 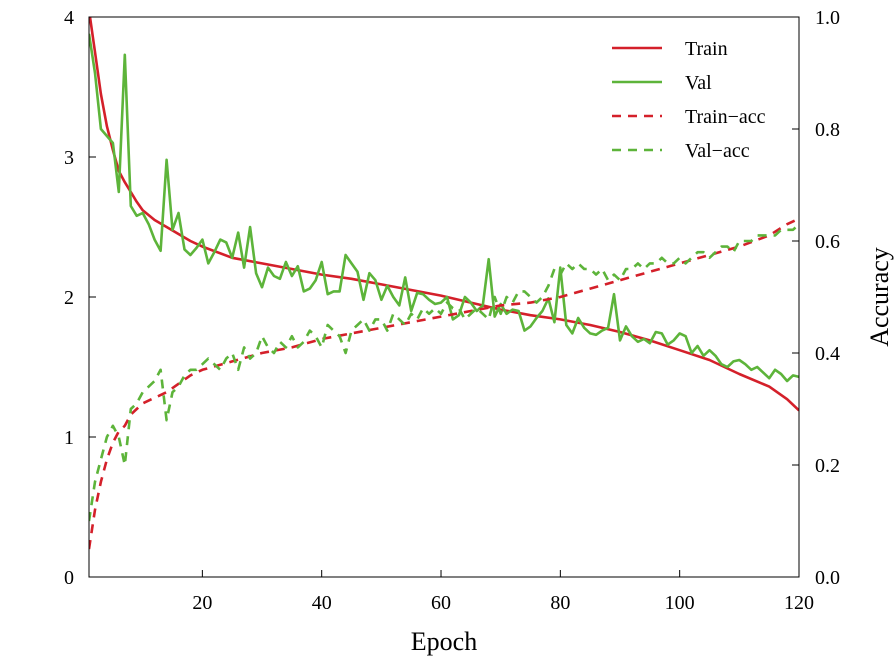 I want to click on y-right-tick-label: 0.6, so click(x=827, y=242).